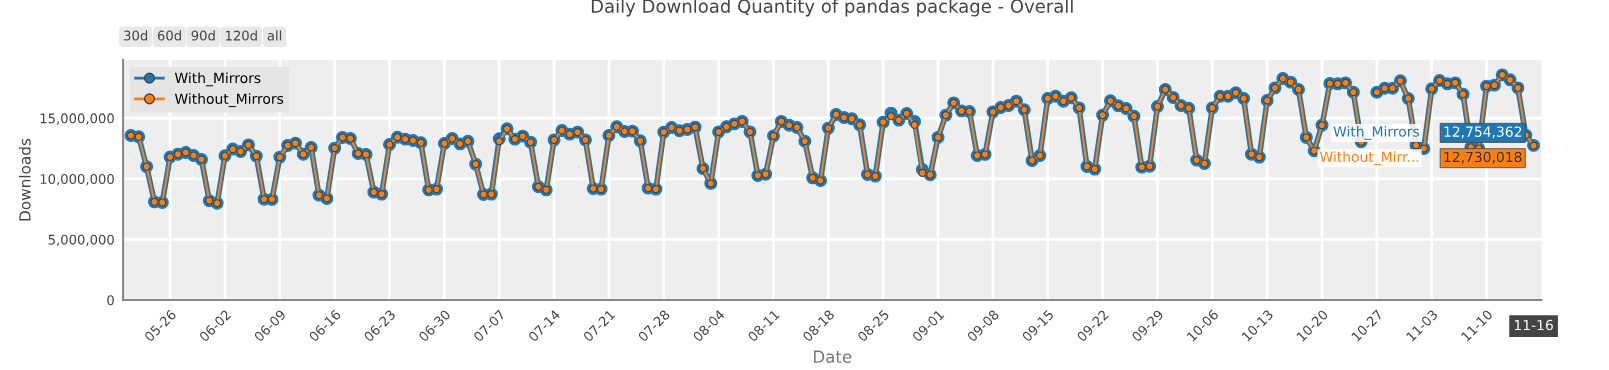 The image size is (1609, 370). I want to click on y-tick-label: 5,000,000, so click(81, 240).